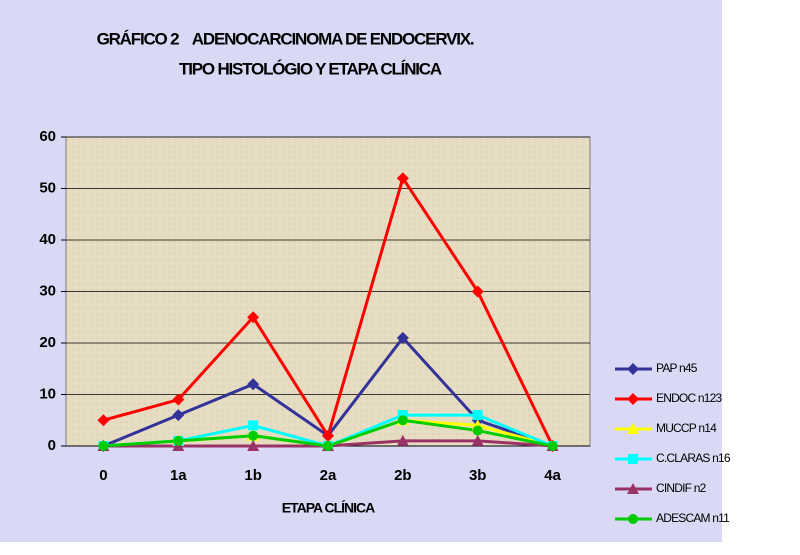  Describe the element at coordinates (310, 68) in the screenshot. I see `chart-subtitle: TIPO HISTOLÓGIO Y ETAPA CLÍNICA` at that location.